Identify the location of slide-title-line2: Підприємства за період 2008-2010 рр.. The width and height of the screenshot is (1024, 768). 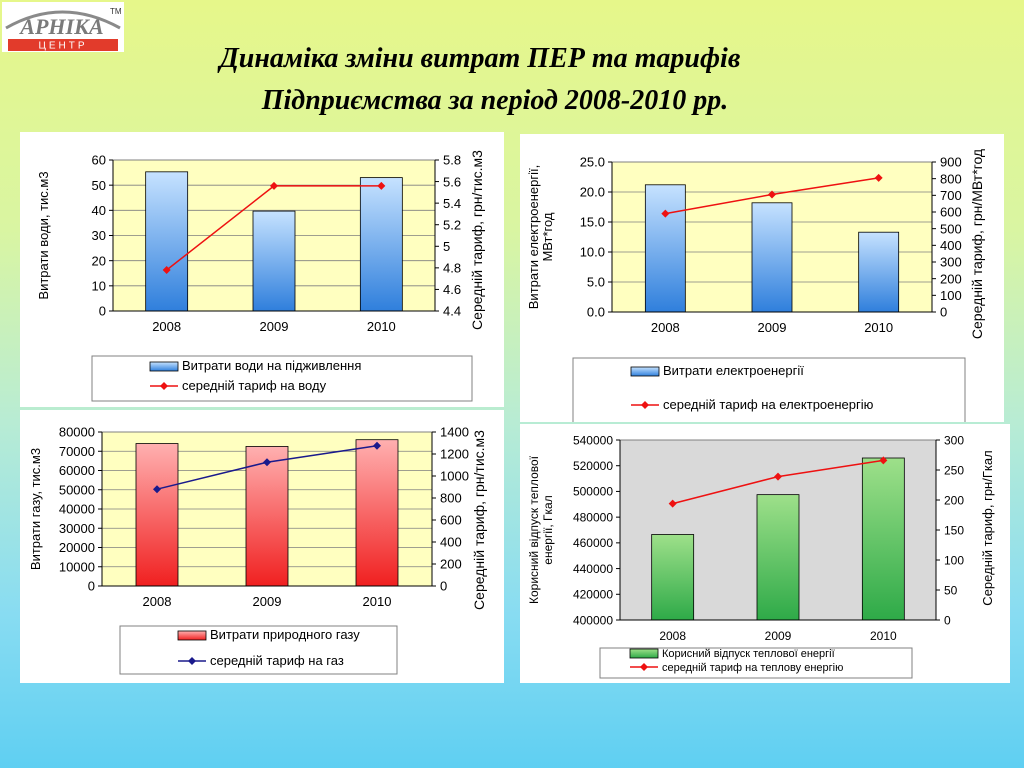
(495, 100).